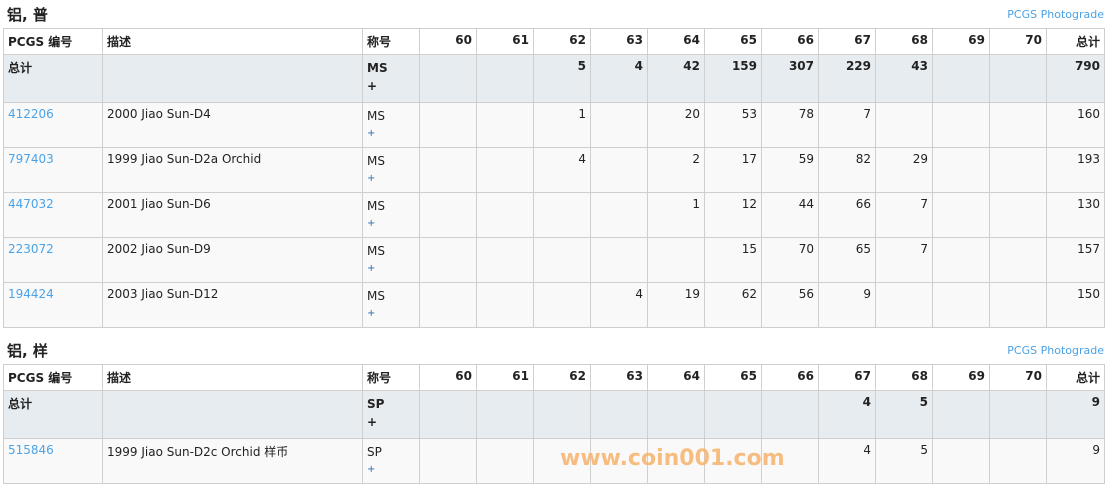 This screenshot has width=1107, height=484. What do you see at coordinates (53, 305) in the screenshot?
I see `pcgs-id-cell: 194424` at bounding box center [53, 305].